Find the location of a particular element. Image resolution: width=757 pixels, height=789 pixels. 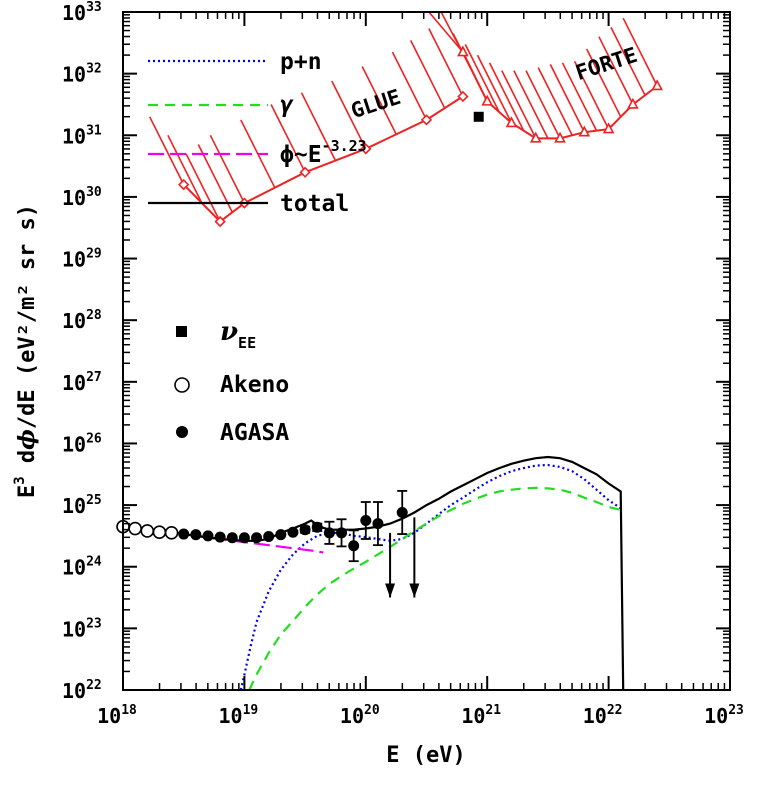

y-tick-label: 1026 is located at coordinates (82, 443).